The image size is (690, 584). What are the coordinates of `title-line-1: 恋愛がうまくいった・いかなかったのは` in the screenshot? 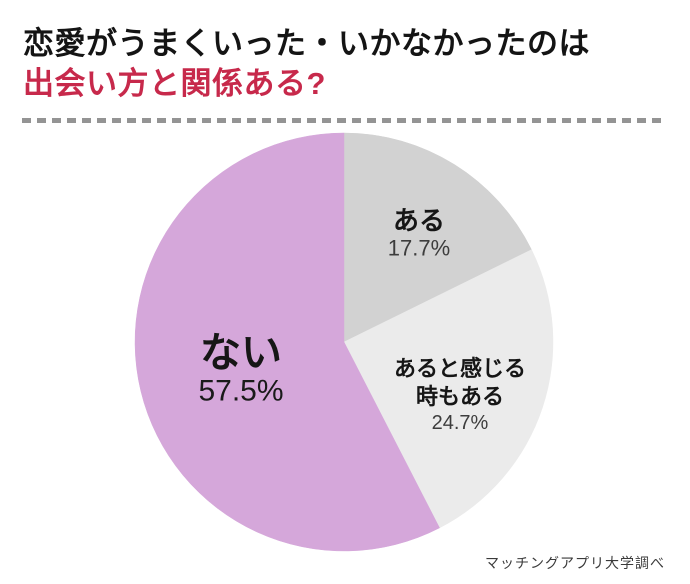 It's located at (306, 43).